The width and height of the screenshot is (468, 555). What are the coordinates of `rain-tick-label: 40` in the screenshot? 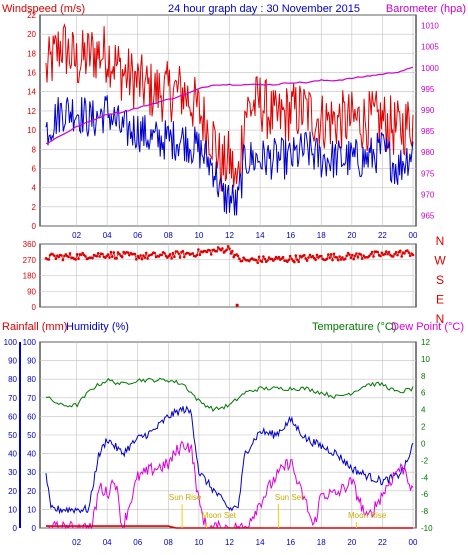 It's located at (12, 454).